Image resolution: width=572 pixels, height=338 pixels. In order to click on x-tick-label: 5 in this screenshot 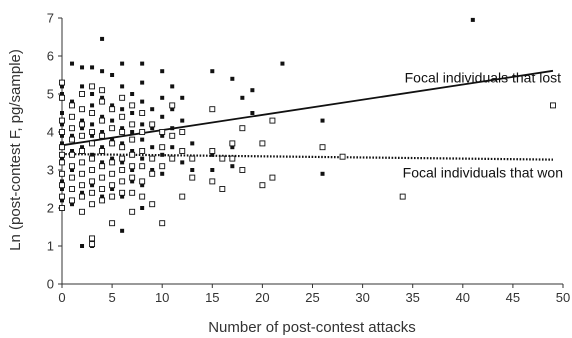, I will do `click(111, 297)`.